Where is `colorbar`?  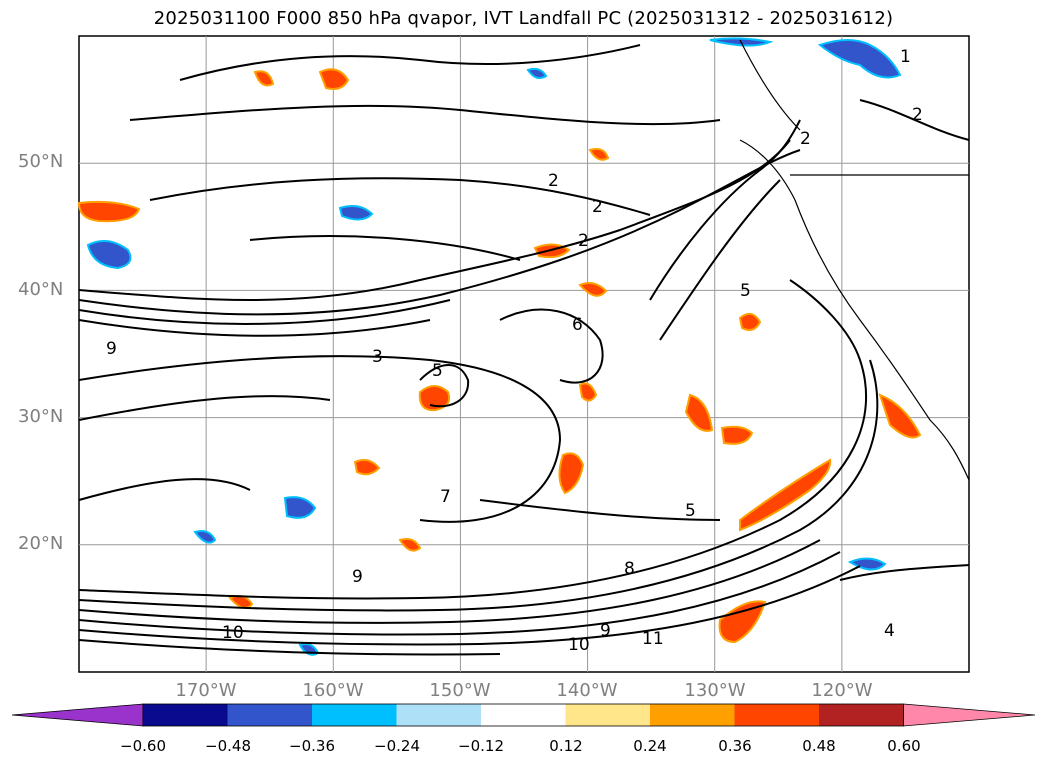
colorbar is located at coordinates (523, 715).